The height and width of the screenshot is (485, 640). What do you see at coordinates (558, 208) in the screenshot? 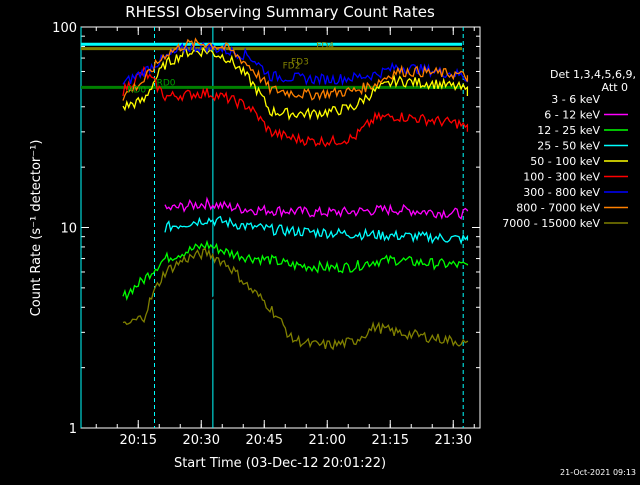
I see `legend-label: 800 - 7000 keV` at bounding box center [558, 208].